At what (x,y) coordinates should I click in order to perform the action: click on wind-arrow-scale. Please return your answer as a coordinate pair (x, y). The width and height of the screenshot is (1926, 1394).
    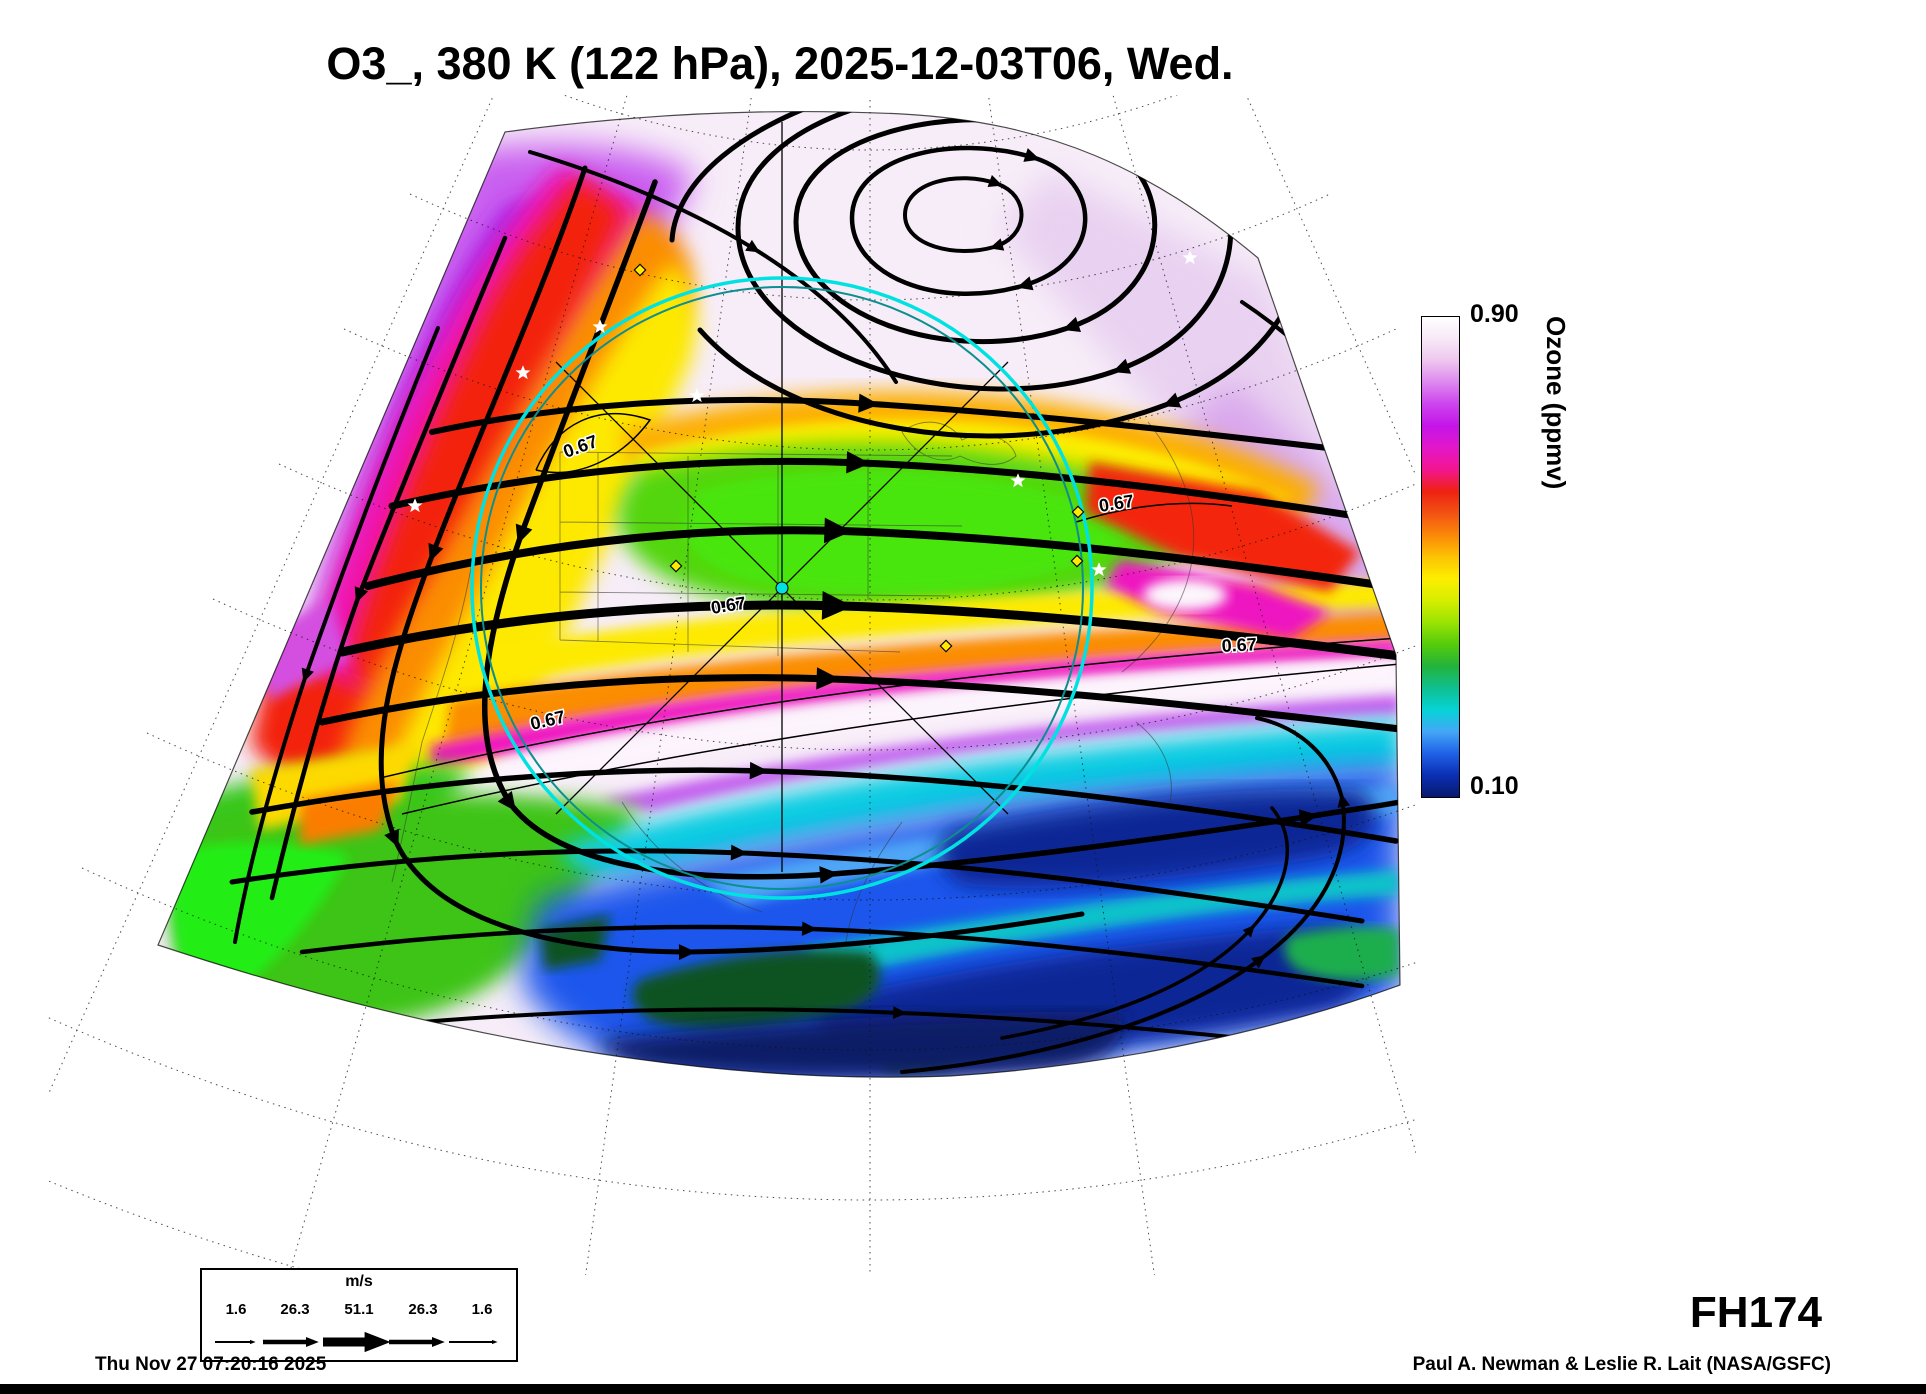
    Looking at the image, I should click on (356, 1342).